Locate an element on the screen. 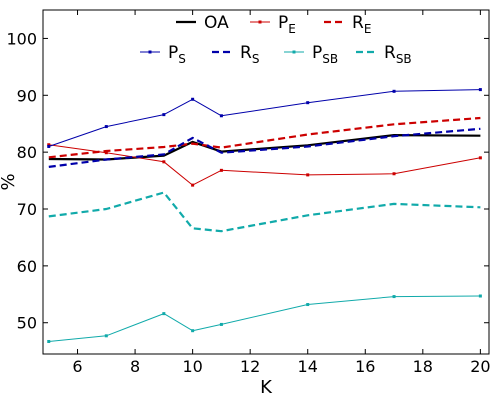  x-tick-label: 8 is located at coordinates (135, 366).